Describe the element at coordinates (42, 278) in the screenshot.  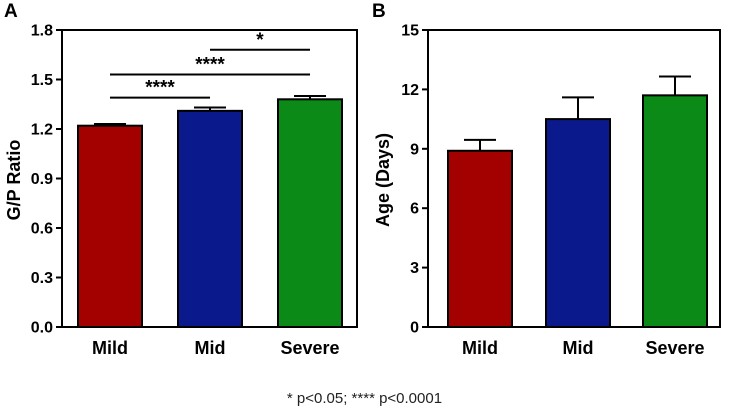
I see `panel-a-y-tick-label: 0.3` at that location.